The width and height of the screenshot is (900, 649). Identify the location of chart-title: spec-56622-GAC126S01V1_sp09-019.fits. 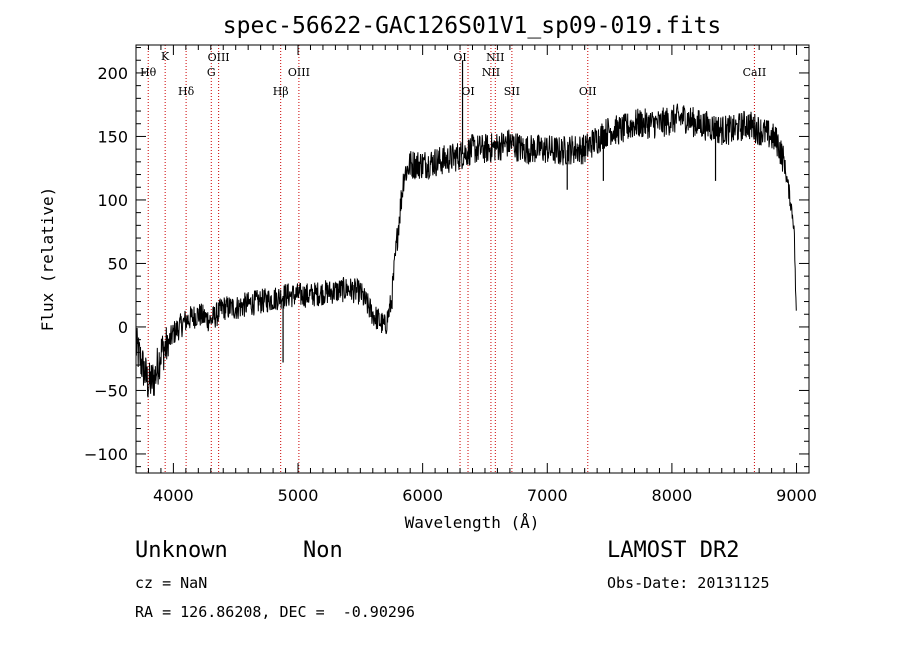
(472, 26).